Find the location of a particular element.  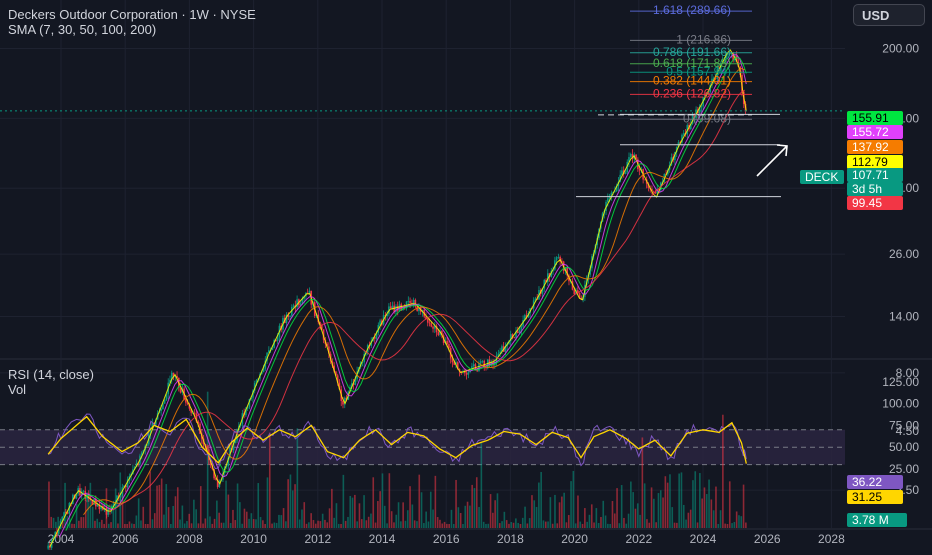

symbol-tag: DECK is located at coordinates (822, 177).